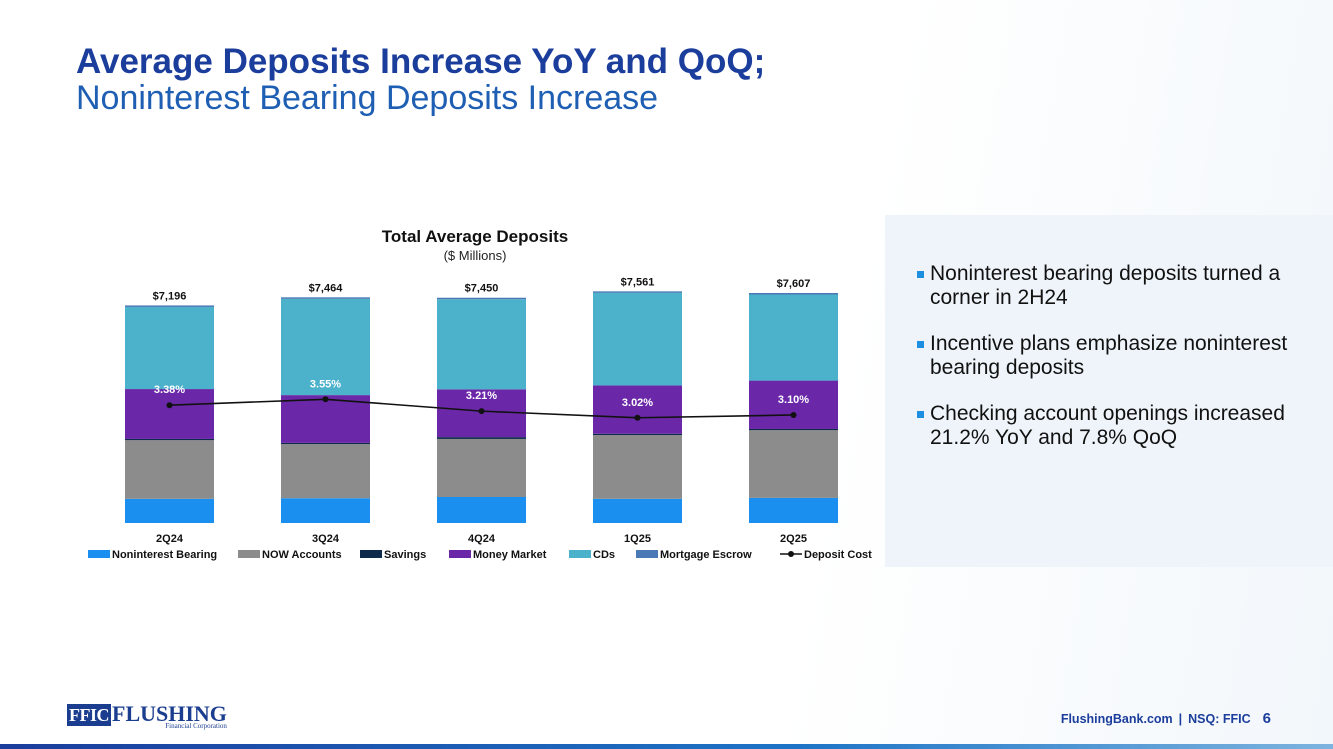  What do you see at coordinates (169, 439) in the screenshot?
I see `bar-segment-savings-2q24` at bounding box center [169, 439].